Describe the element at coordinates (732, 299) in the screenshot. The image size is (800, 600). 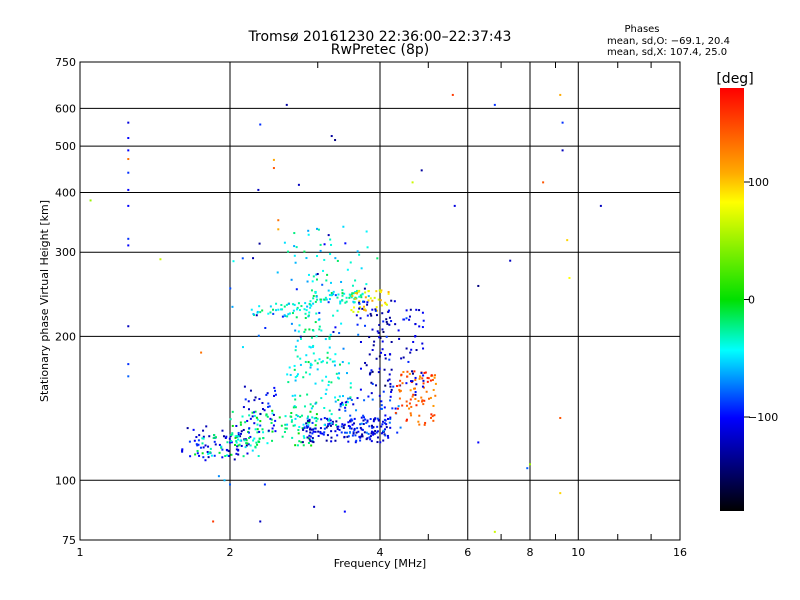
I see `colorbar-scale` at that location.